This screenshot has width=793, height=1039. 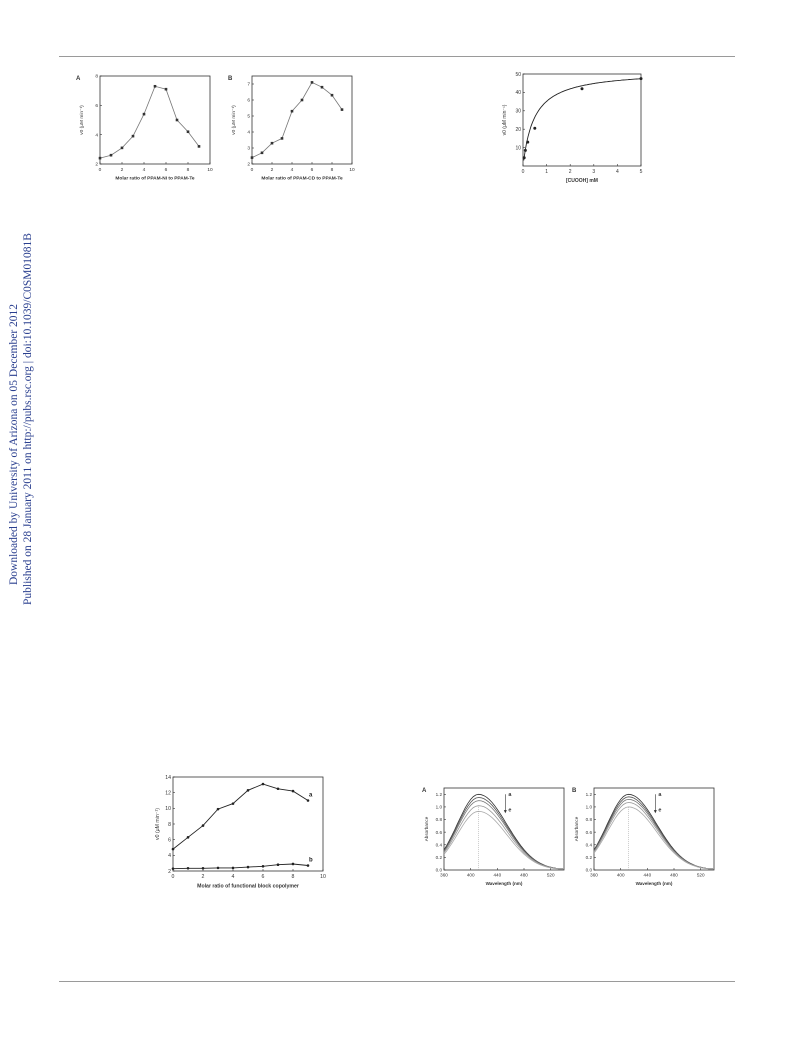 What do you see at coordinates (497, 875) in the screenshot?
I see `x-tick-label: 440` at bounding box center [497, 875].